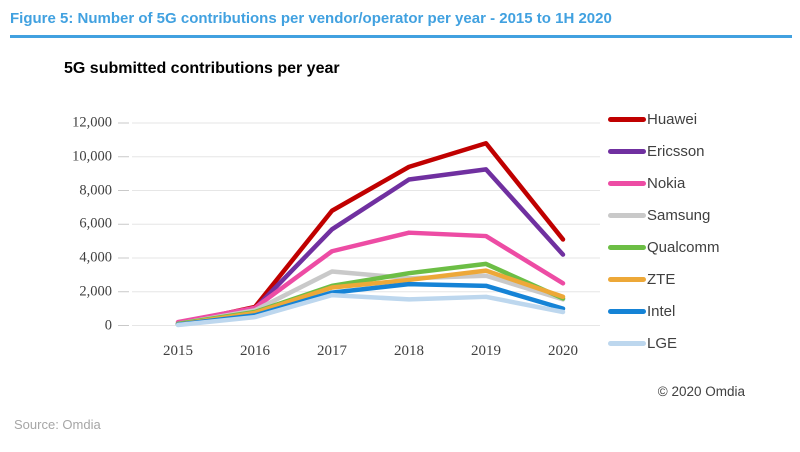 Image resolution: width=800 pixels, height=452 pixels. I want to click on legend-swatch-lge, so click(627, 343).